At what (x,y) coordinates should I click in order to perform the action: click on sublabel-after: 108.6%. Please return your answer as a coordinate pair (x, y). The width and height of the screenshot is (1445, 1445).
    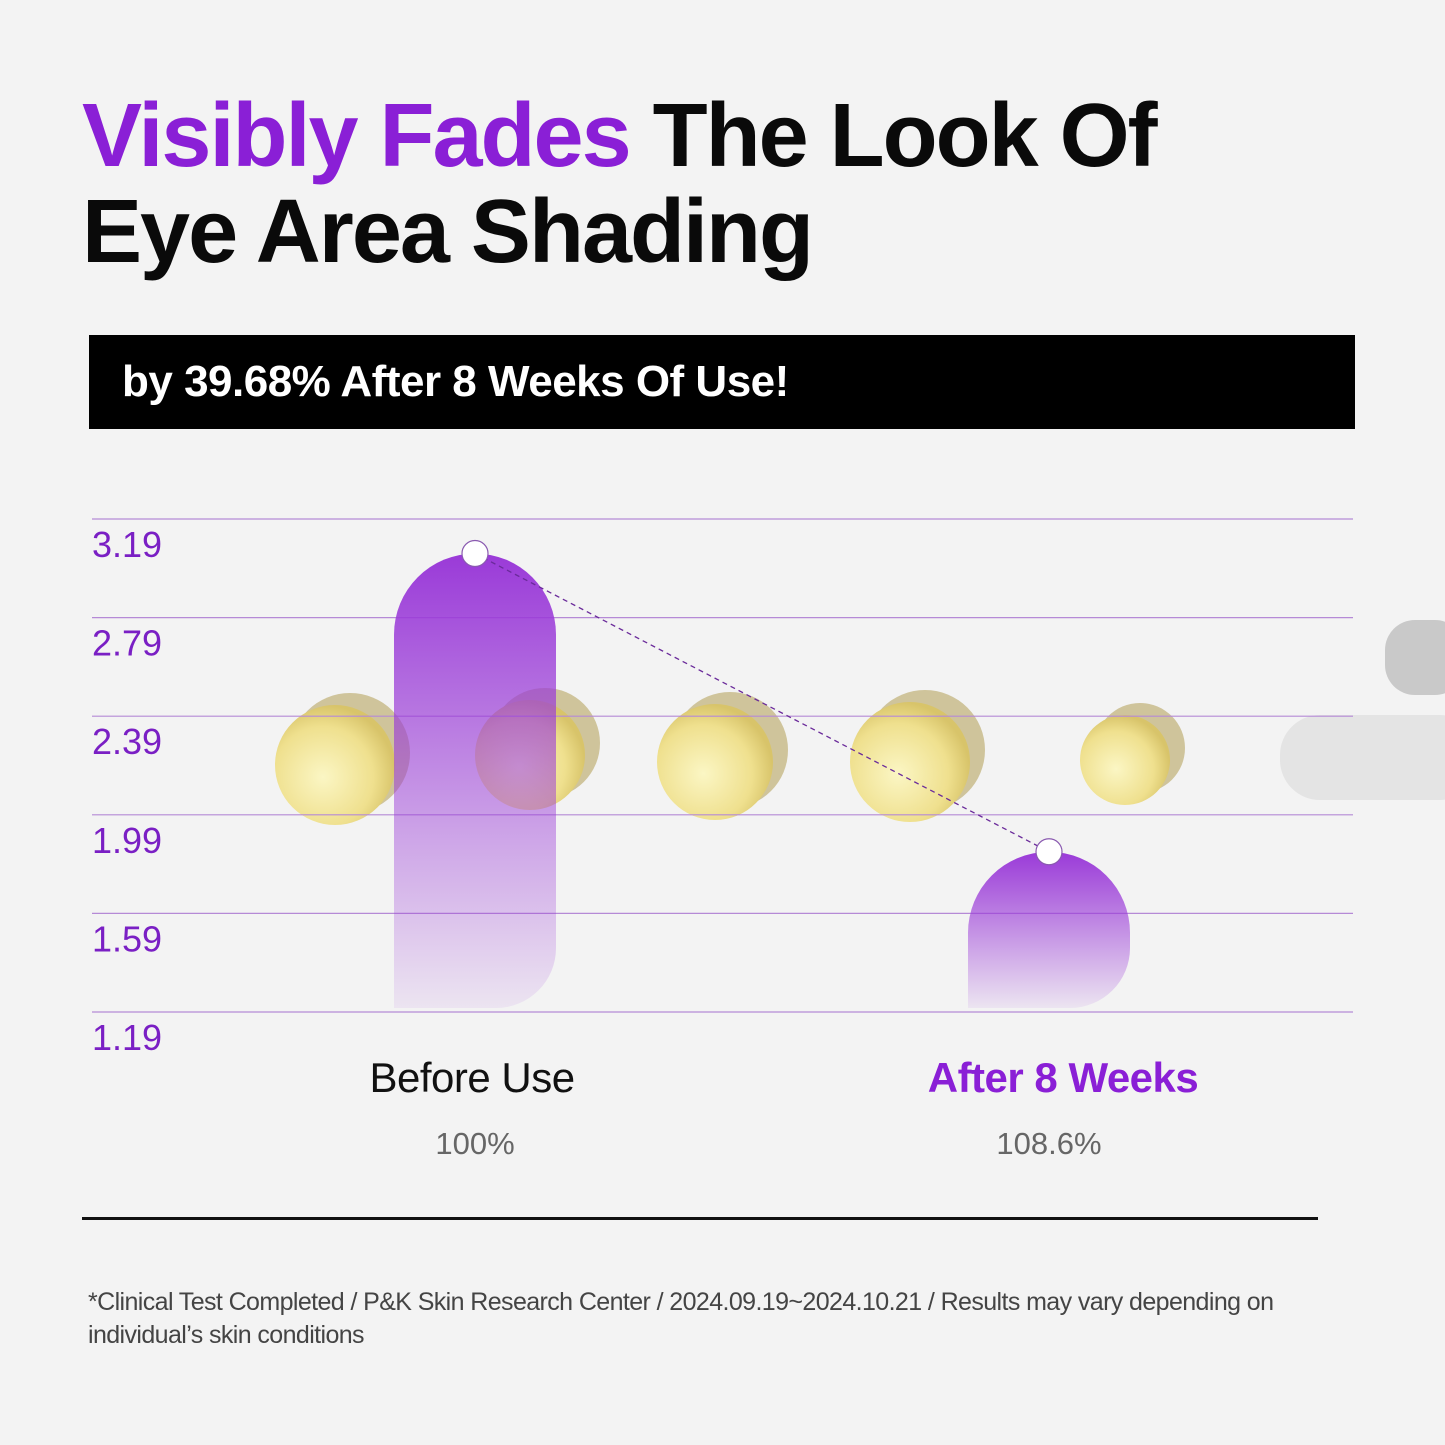
    Looking at the image, I should click on (1049, 1143).